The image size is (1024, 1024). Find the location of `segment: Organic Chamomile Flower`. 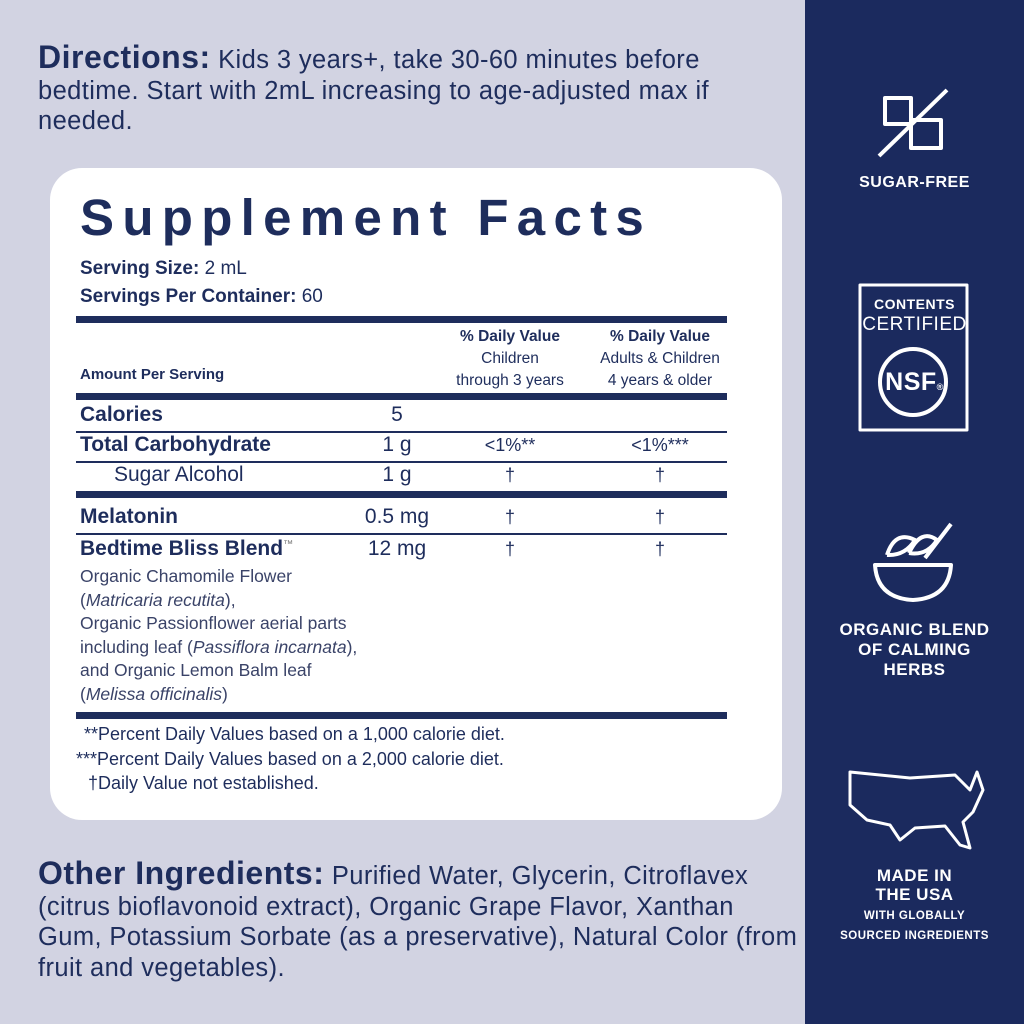

segment: Organic Chamomile Flower is located at coordinates (186, 576).